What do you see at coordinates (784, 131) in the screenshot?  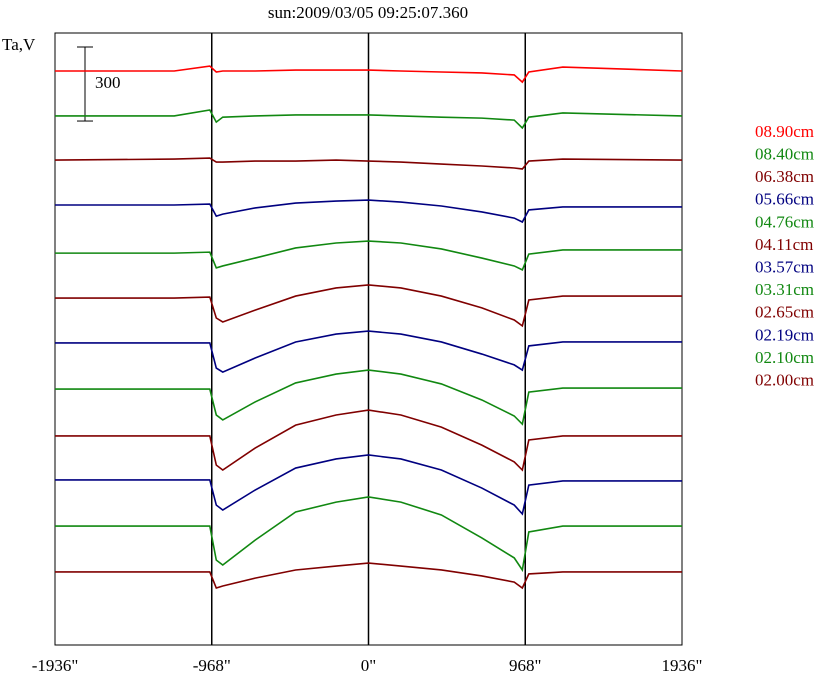 I see `legend-entry: 08.90cm` at bounding box center [784, 131].